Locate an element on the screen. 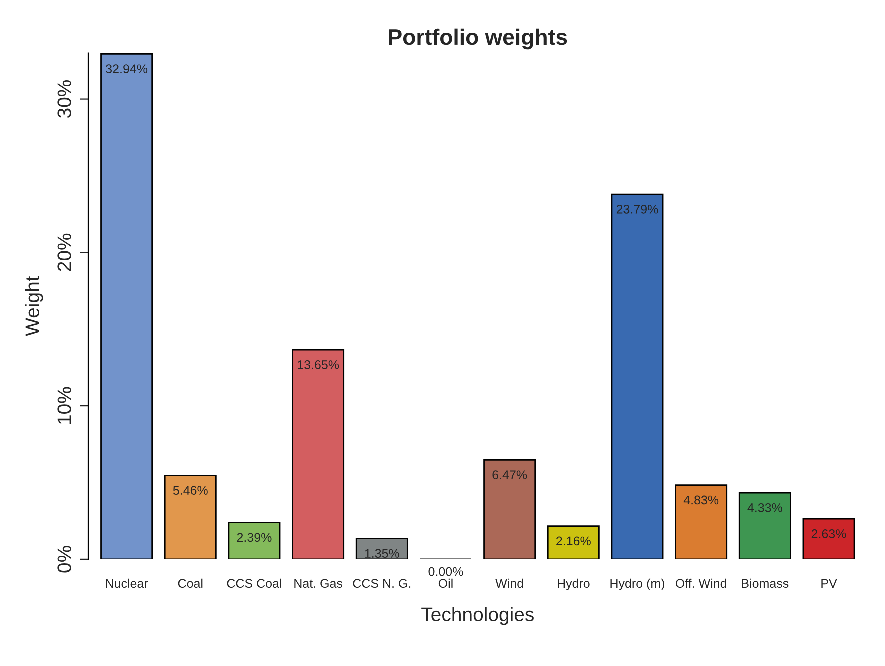 Image resolution: width=885 pixels, height=666 pixels. data-label: 2.63% is located at coordinates (829, 534).